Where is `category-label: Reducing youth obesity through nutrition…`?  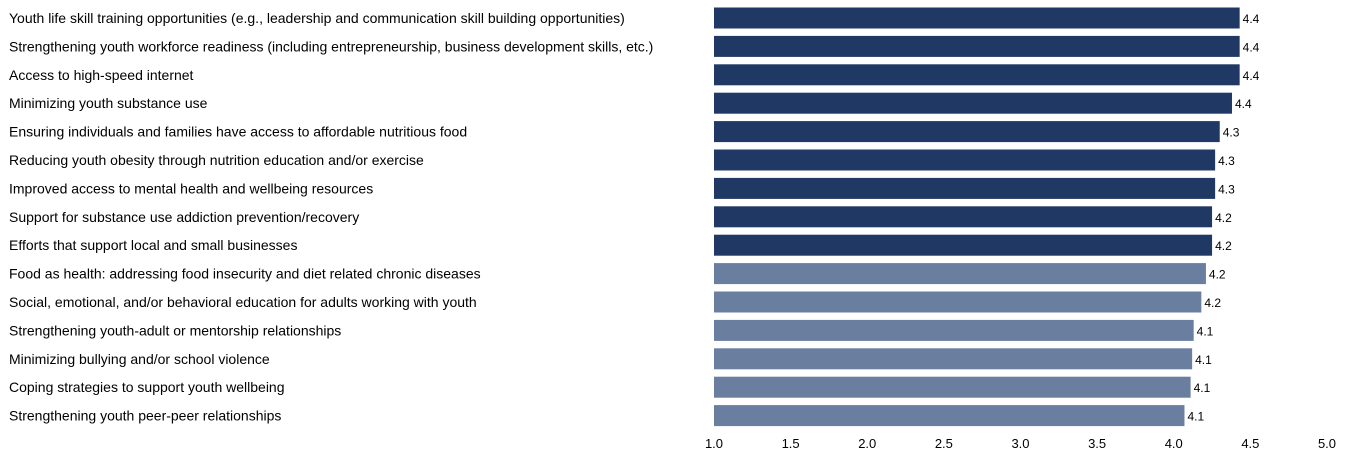
category-label: Reducing youth obesity through nutrition… is located at coordinates (216, 160).